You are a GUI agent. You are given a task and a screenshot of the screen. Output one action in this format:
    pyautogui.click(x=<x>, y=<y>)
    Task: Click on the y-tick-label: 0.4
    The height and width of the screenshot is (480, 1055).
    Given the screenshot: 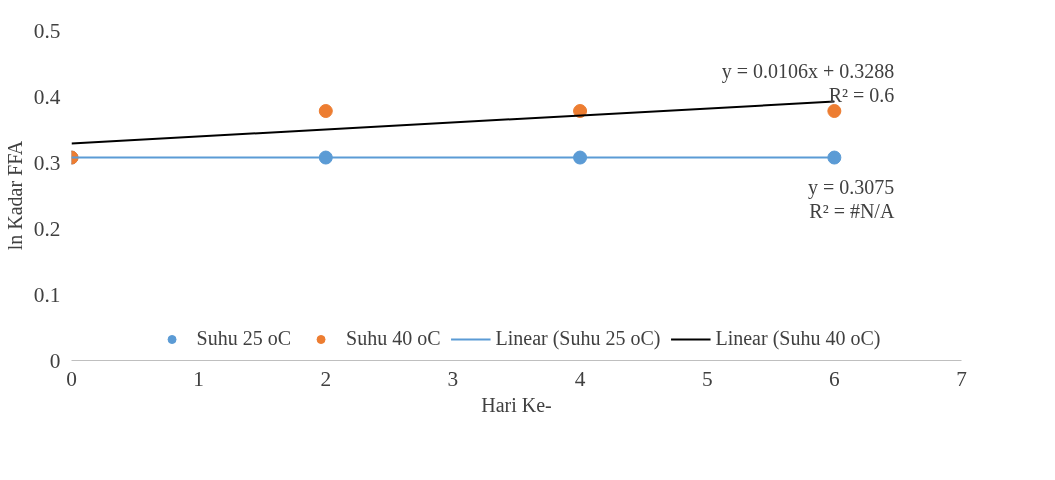 What is the action you would take?
    pyautogui.click(x=47, y=96)
    